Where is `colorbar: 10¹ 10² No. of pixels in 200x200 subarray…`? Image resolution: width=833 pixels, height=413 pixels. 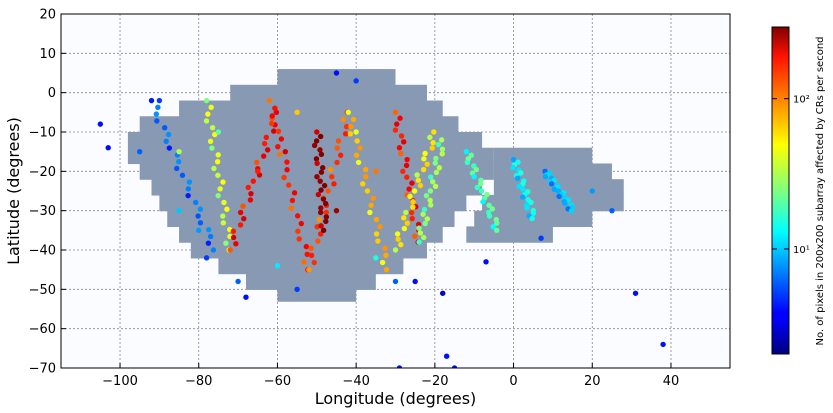 colorbar: 10¹ 10² No. of pixels in 200x200 subarray… is located at coordinates (798, 190).